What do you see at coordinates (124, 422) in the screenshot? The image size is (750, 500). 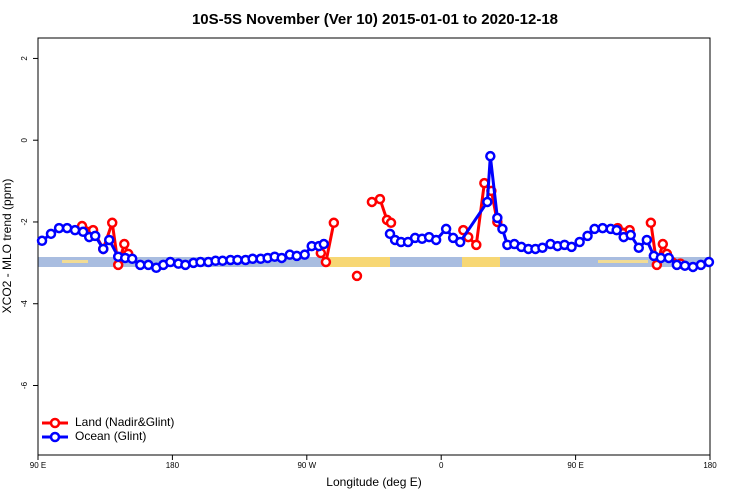 I see `legend-label: Land (Nadir&Glint)` at bounding box center [124, 422].